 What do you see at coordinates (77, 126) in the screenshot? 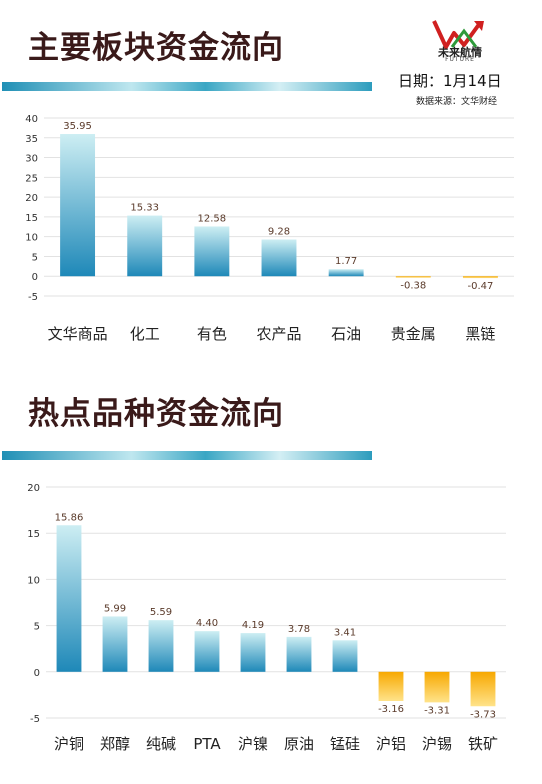
I see `data-label: 35.95` at bounding box center [77, 126].